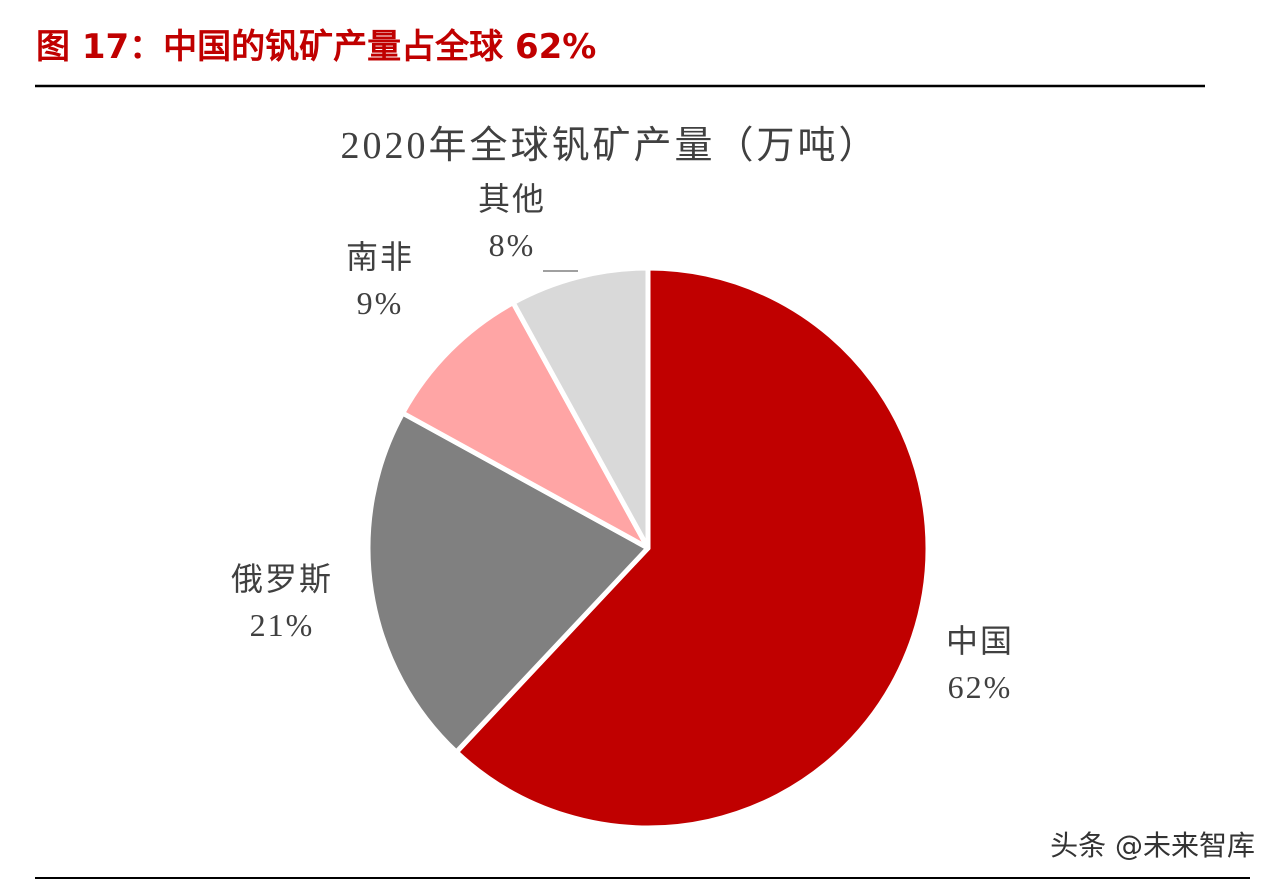 The image size is (1282, 886). I want to click on slice-percent: 21%, so click(282, 625).